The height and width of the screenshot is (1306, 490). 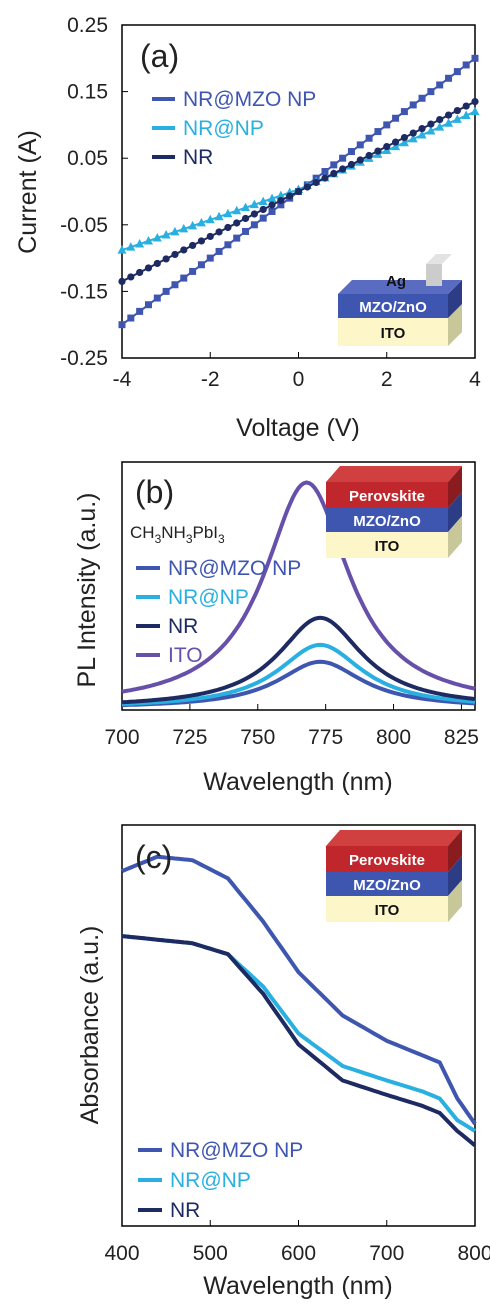 I want to click on x-tick-label: 700, so click(x=386, y=1253).